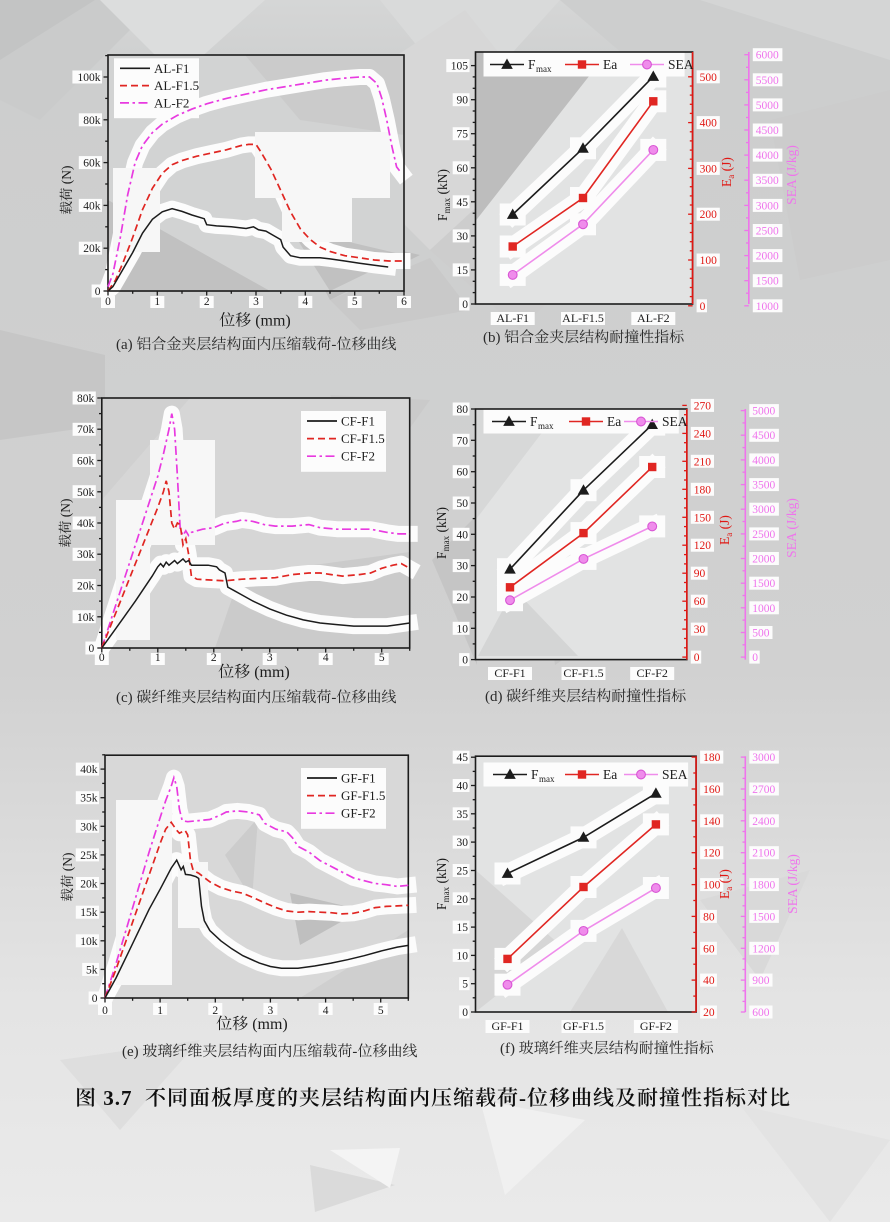 The image size is (890, 1222). I want to click on svg-text: AL-F1, so click(171, 68).